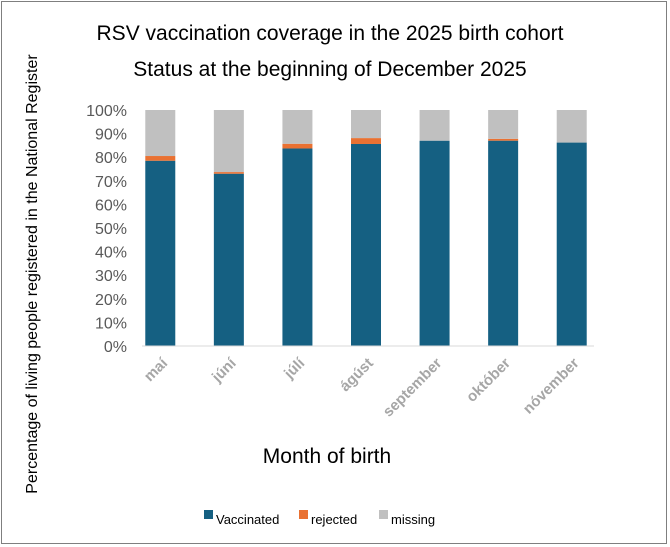  What do you see at coordinates (111, 182) in the screenshot?
I see `y-tick-label: 70%` at bounding box center [111, 182].